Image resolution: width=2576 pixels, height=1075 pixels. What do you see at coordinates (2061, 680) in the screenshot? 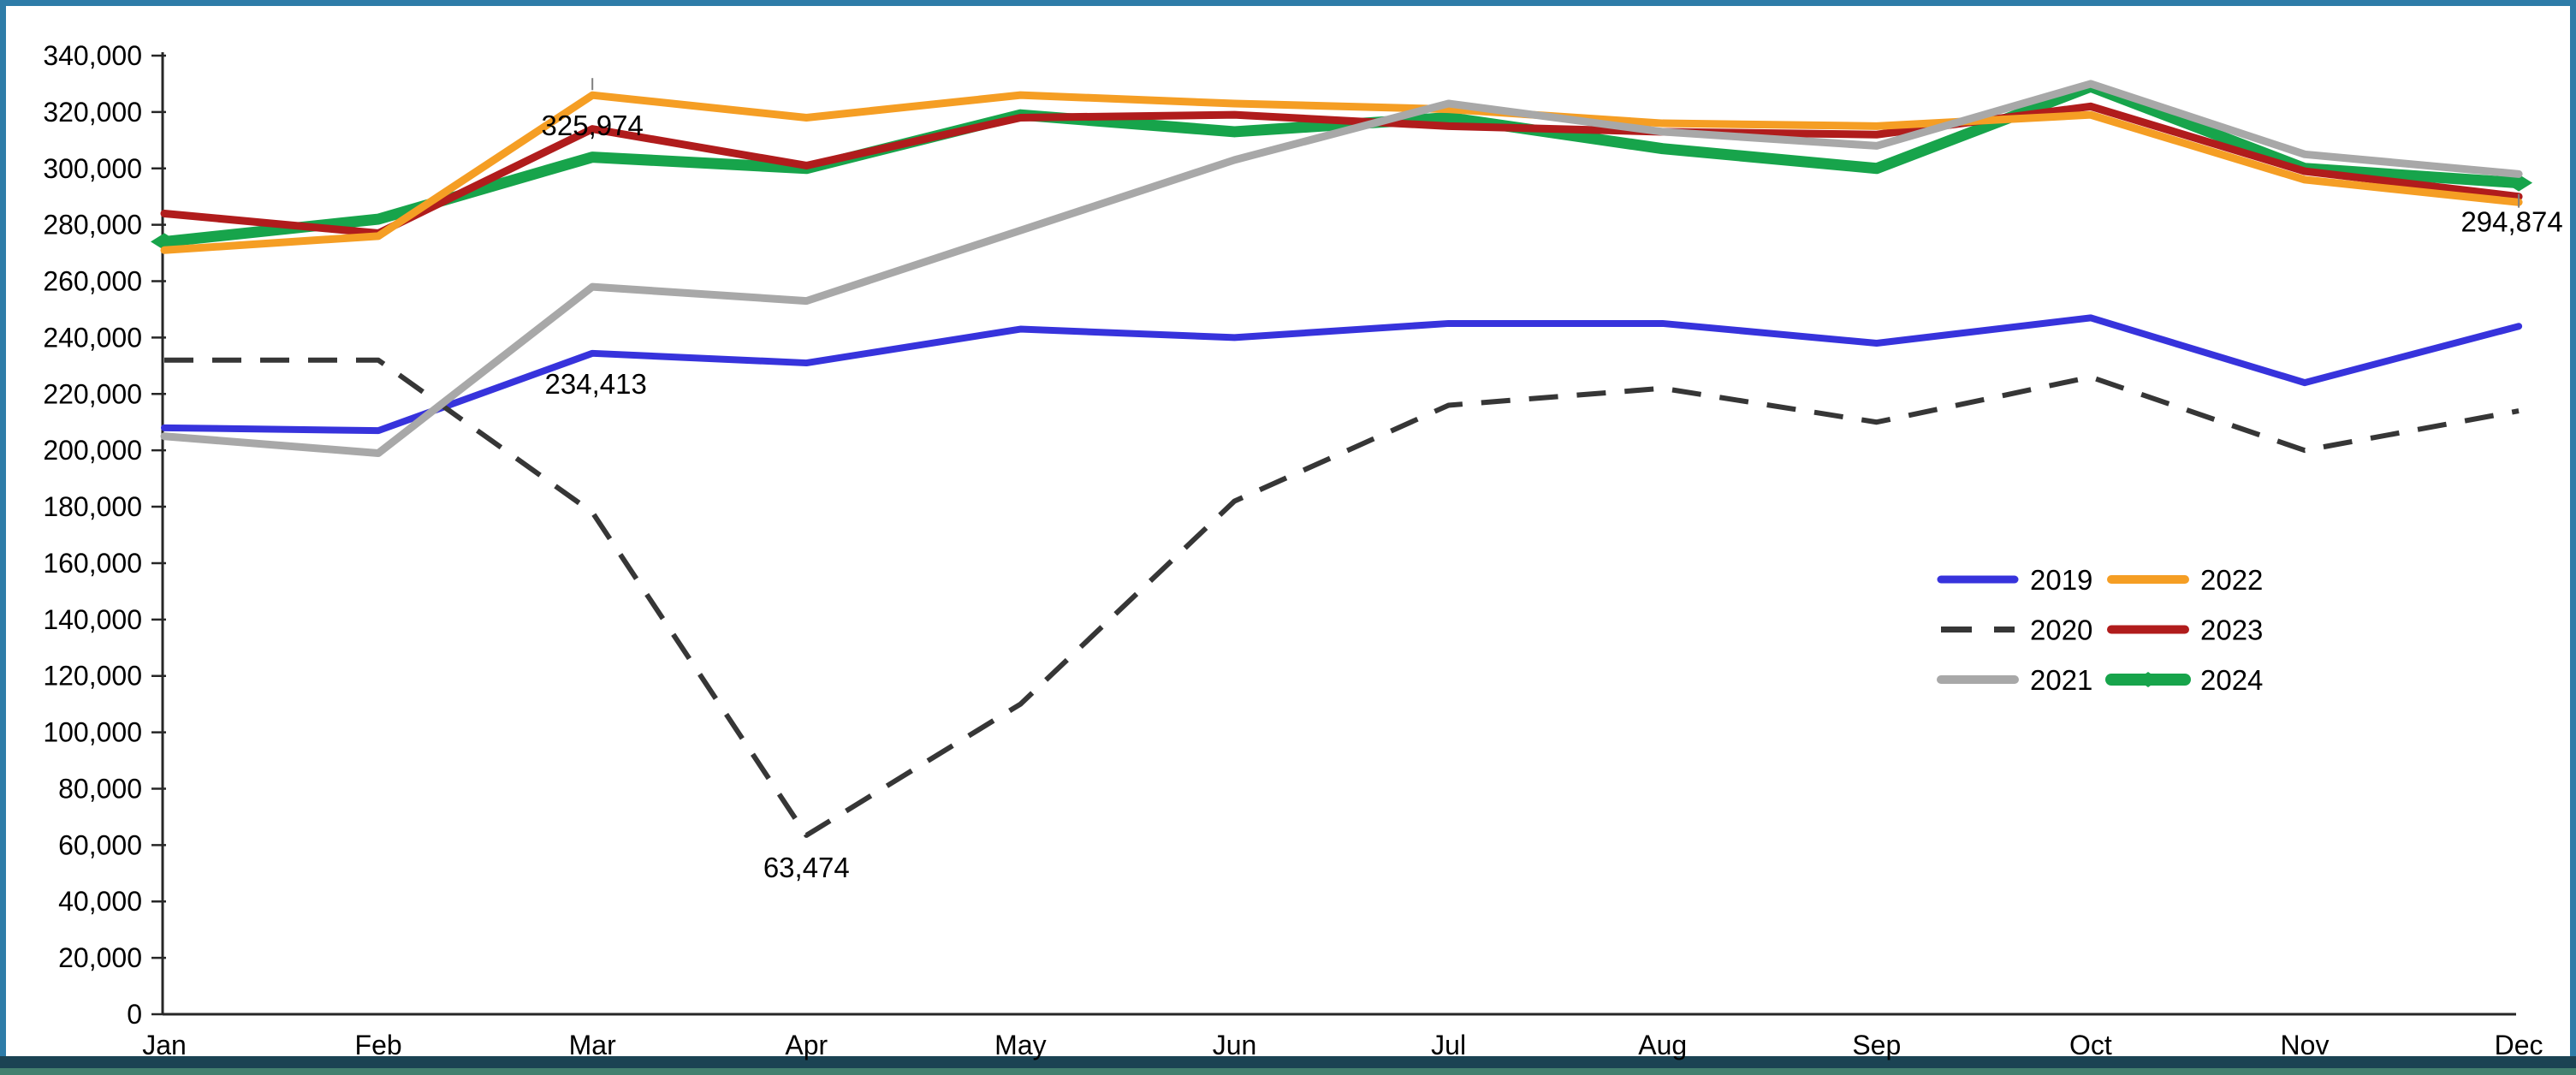
I see `legend-label-2021: 2021` at bounding box center [2061, 680].